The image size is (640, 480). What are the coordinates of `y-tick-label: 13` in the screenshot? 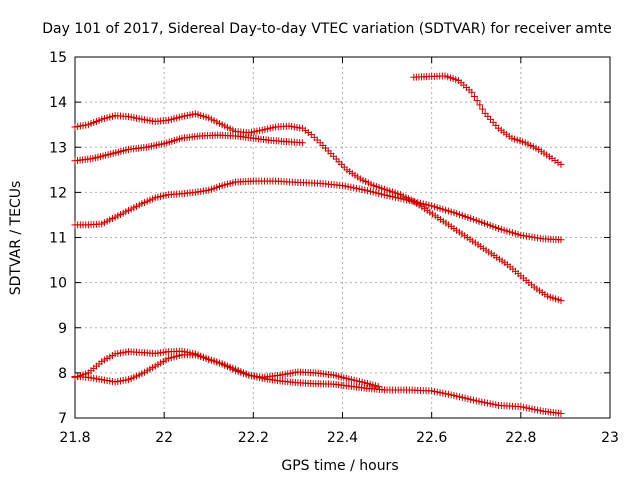 It's located at (58, 148).